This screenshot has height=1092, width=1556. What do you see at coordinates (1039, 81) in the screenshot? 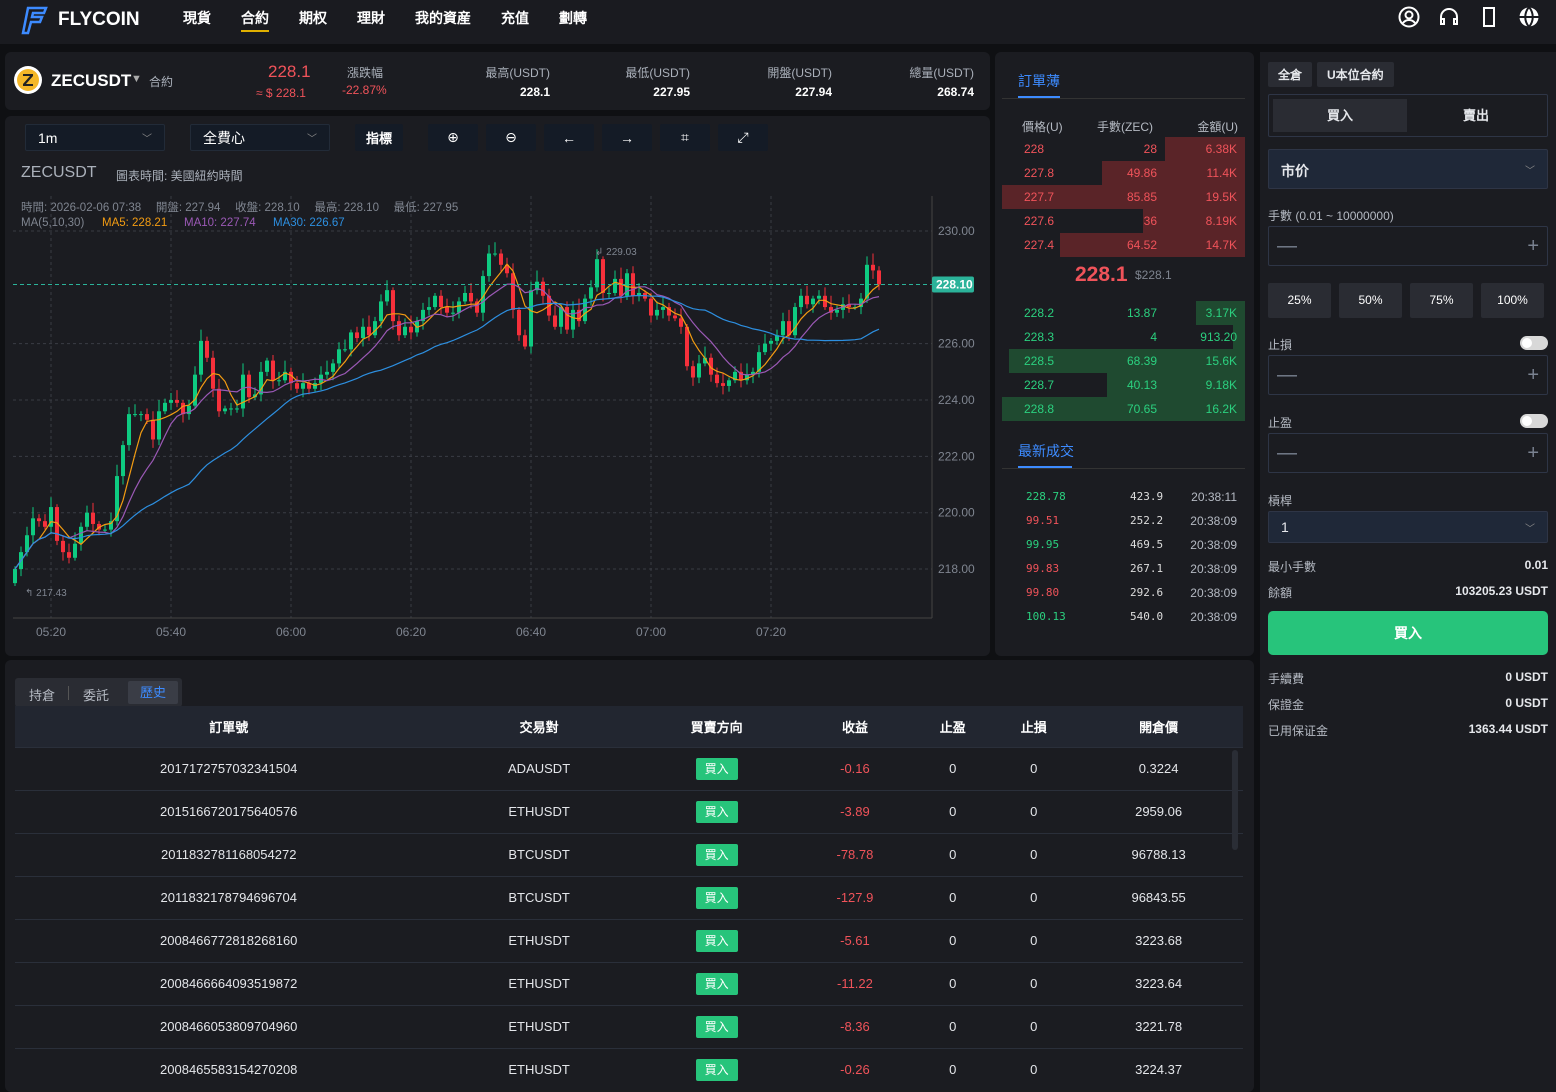
I see `tab-order-book: 訂單薄` at bounding box center [1039, 81].